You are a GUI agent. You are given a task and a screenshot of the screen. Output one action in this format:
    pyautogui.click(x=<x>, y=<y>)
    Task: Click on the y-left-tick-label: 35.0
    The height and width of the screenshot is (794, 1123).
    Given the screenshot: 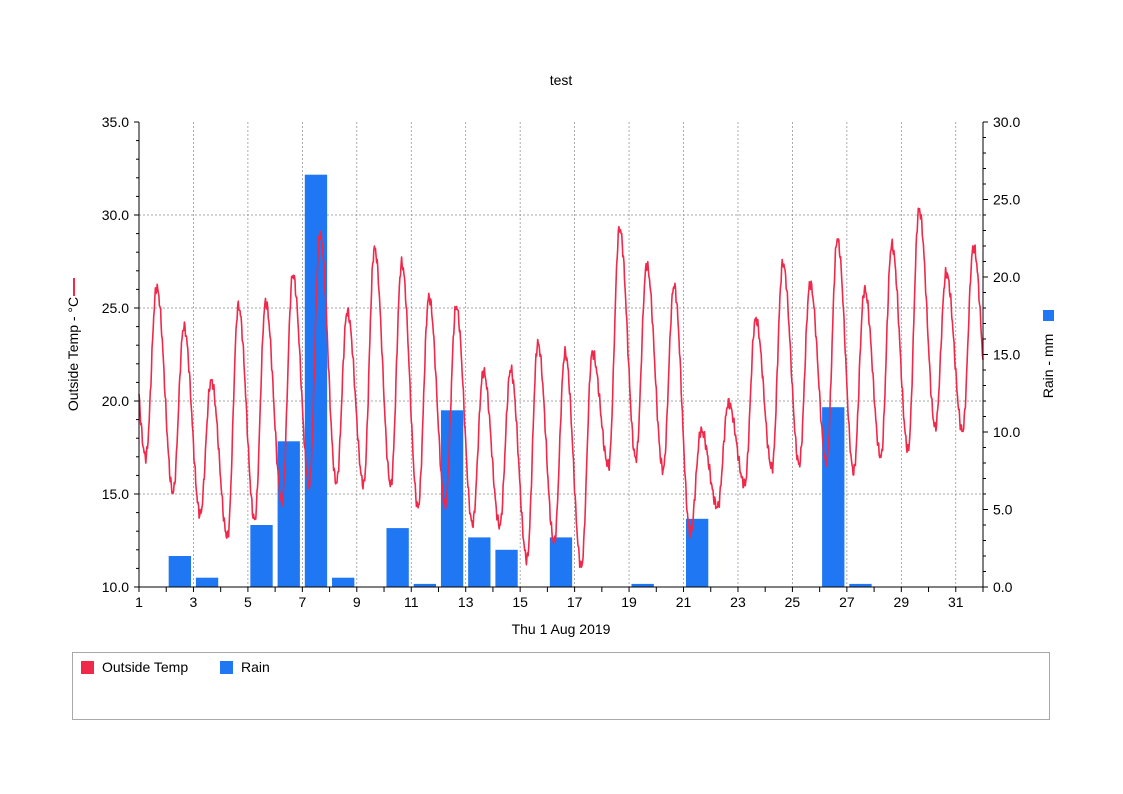 What is the action you would take?
    pyautogui.click(x=115, y=122)
    